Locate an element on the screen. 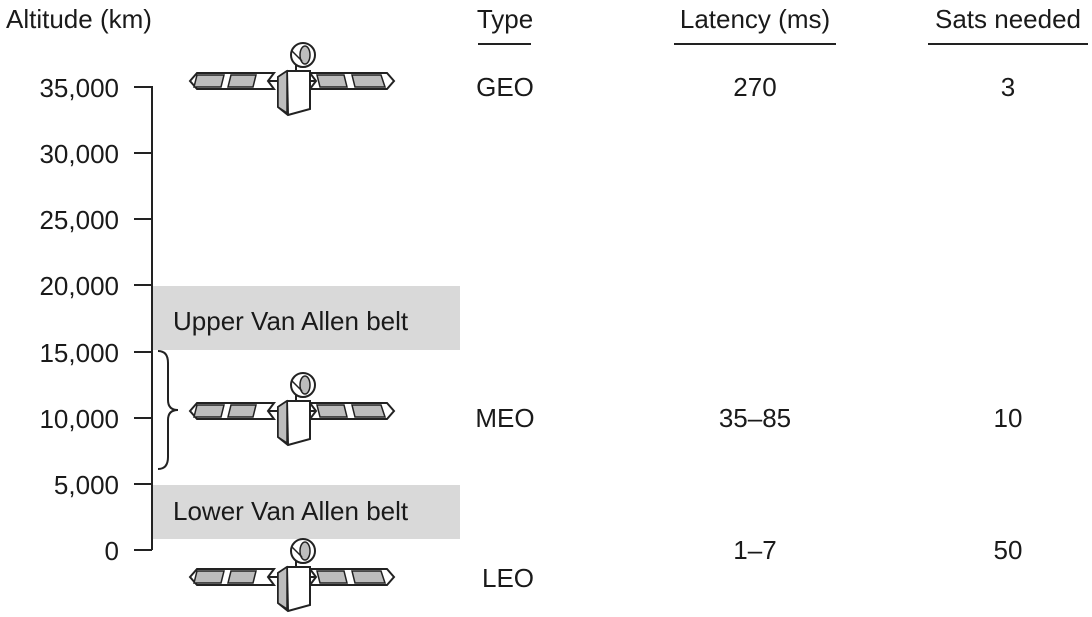 Image resolution: width=1092 pixels, height=617 pixels. latency-header-underline is located at coordinates (755, 44).